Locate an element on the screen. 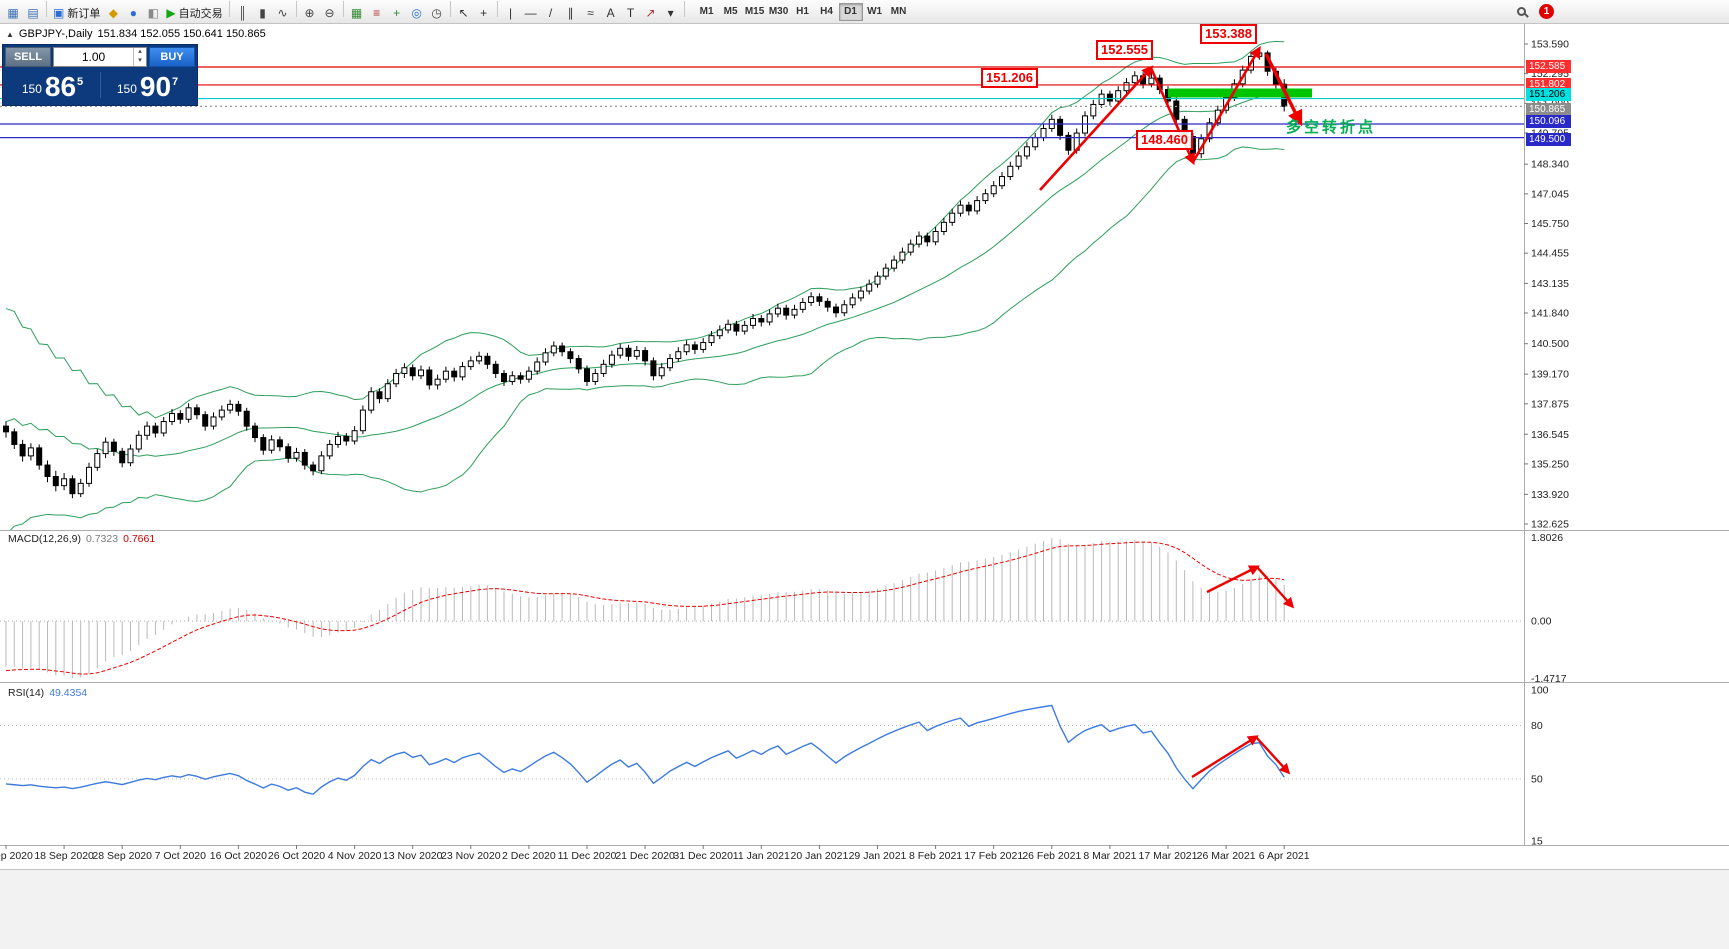 Image resolution: width=1729 pixels, height=949 pixels. text-button: A is located at coordinates (611, 13).